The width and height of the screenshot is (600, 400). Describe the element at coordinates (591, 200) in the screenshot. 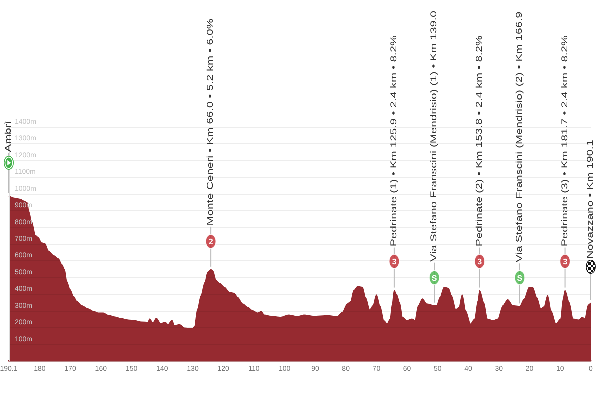

I see `annotation: Novazzano • Km 190.1` at that location.